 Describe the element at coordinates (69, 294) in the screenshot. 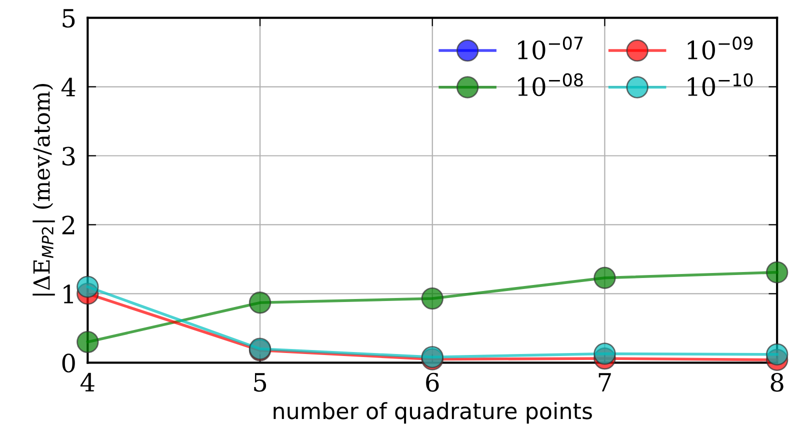

I see `y-tick-label: 1` at that location.